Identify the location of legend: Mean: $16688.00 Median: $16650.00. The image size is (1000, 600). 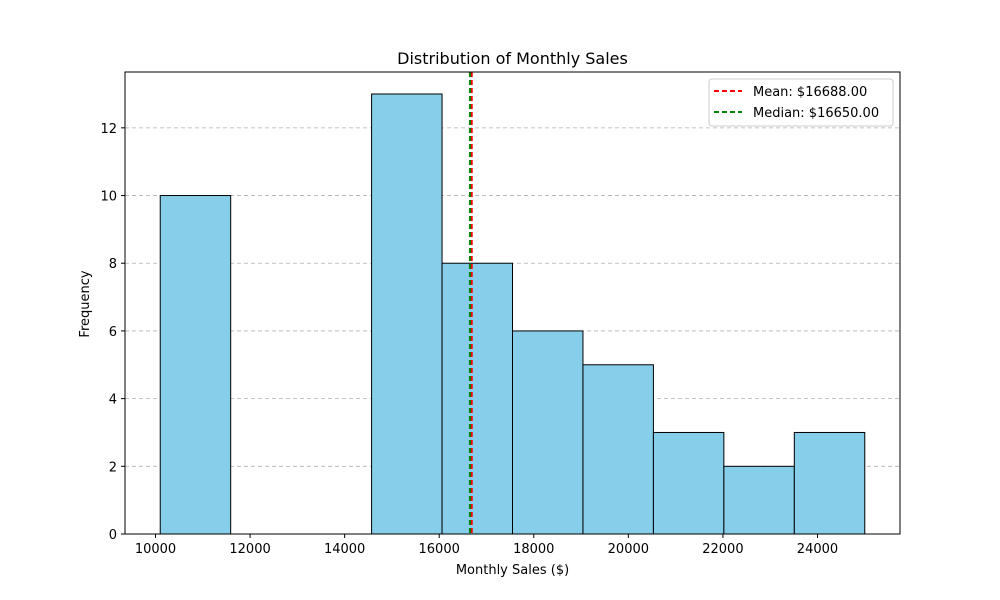
(801, 102).